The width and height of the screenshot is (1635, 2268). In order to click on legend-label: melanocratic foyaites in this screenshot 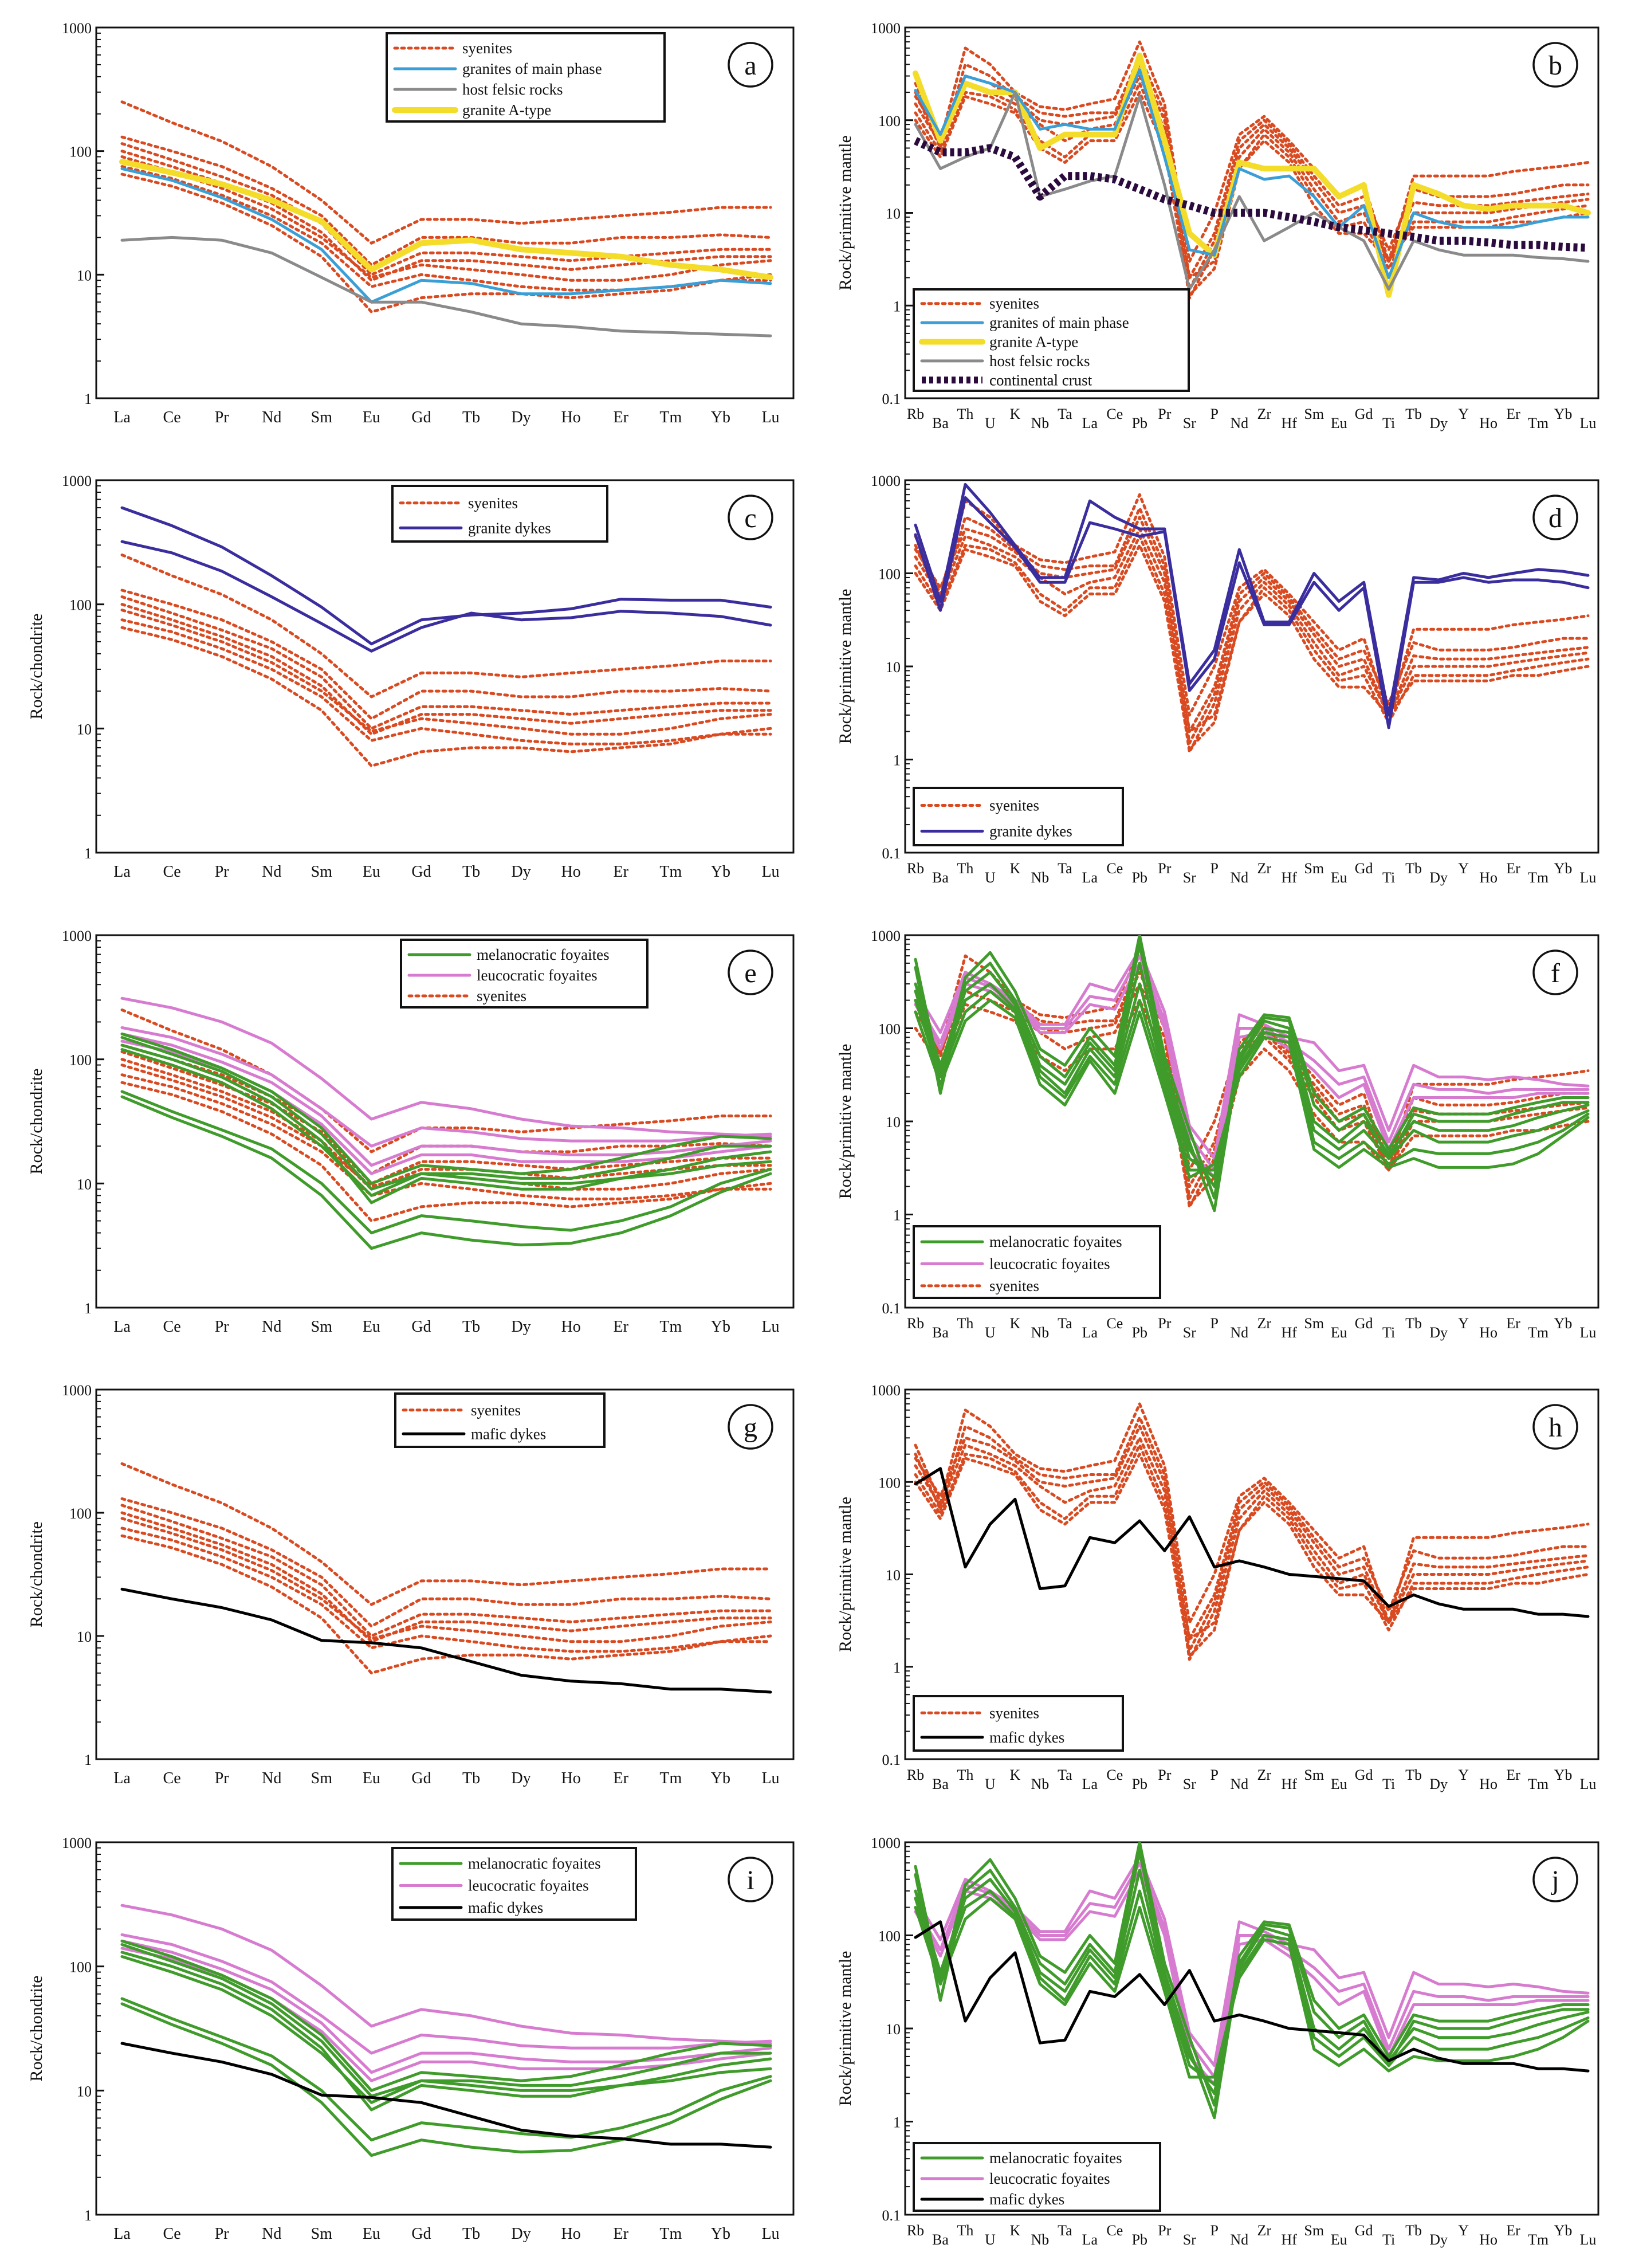, I will do `click(534, 1863)`.